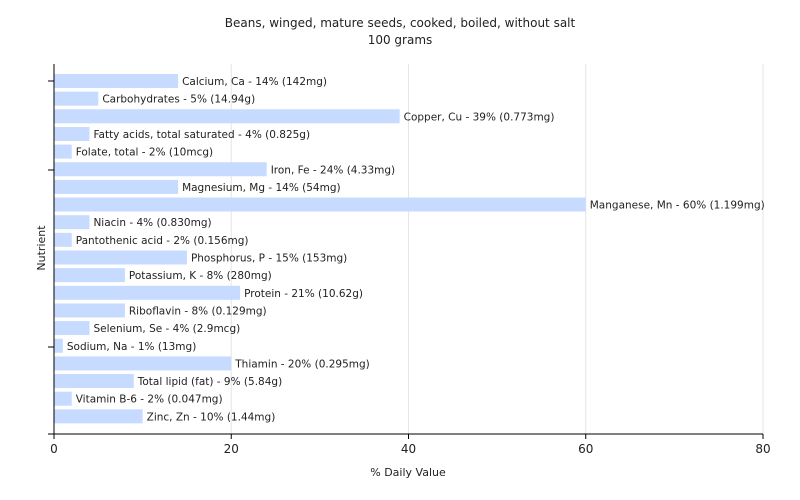 Image resolution: width=800 pixels, height=500 pixels. I want to click on bar-label: Manganese, Mn - 60% (1.199mg), so click(677, 206).